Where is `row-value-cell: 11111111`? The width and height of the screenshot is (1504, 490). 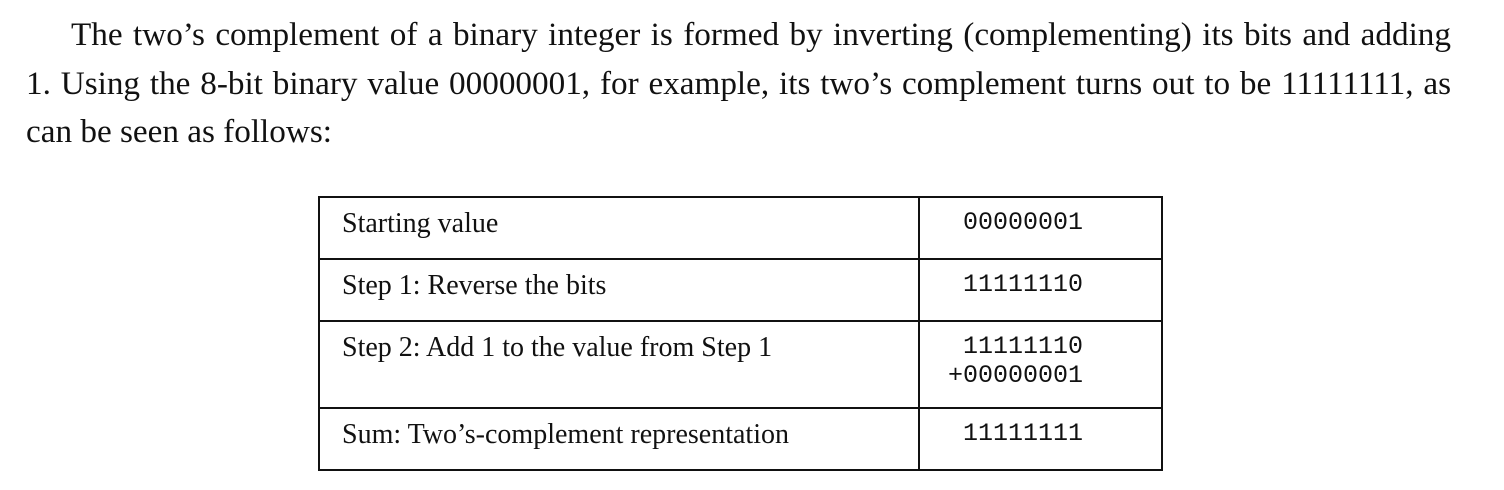
row-value-cell: 11111111 is located at coordinates (1040, 439).